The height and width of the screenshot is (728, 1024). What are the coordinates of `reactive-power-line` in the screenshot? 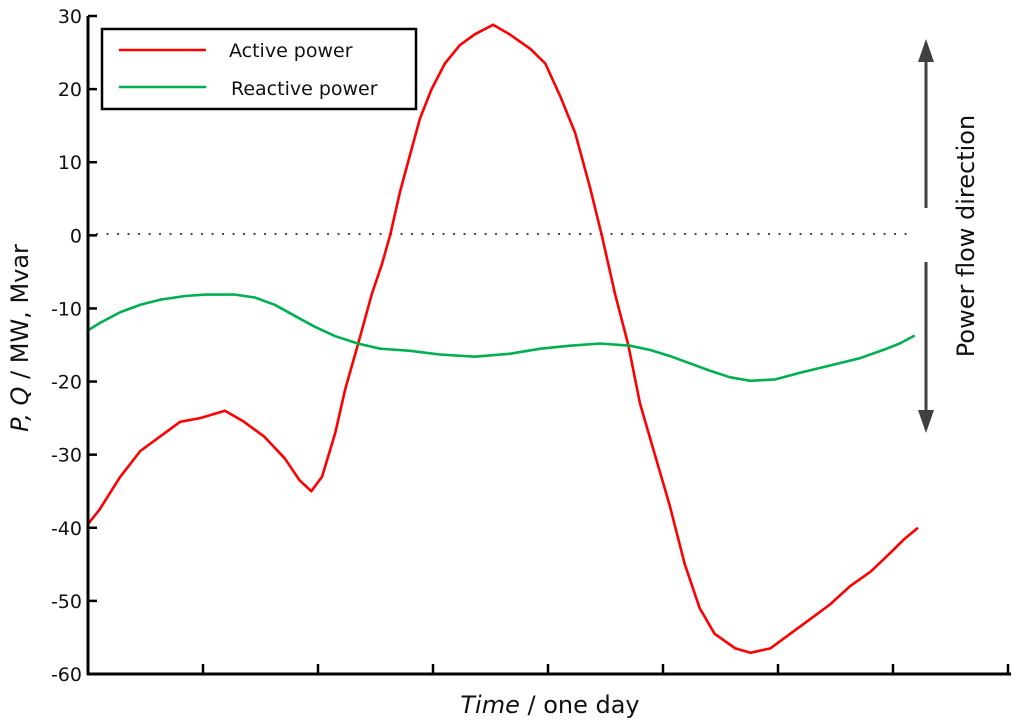 It's located at (501, 338).